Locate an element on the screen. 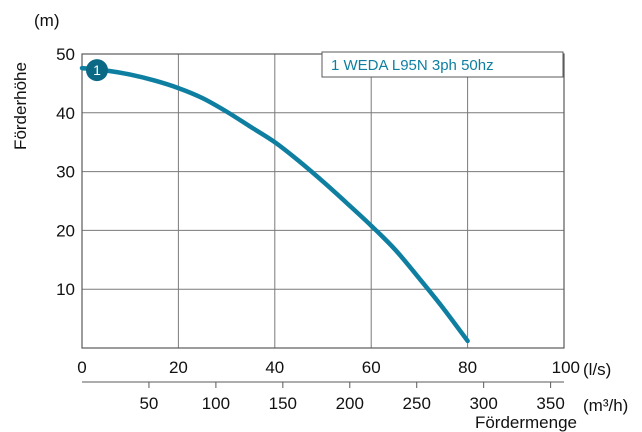 This screenshot has height=432, width=642. legend-box is located at coordinates (442, 64).